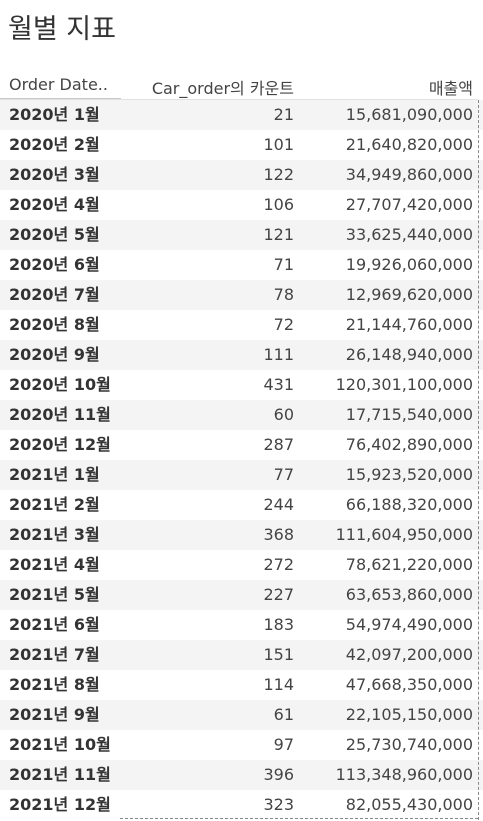 This screenshot has height=821, width=483. Describe the element at coordinates (409, 204) in the screenshot. I see `cell-sales: 27,707,420,000` at that location.